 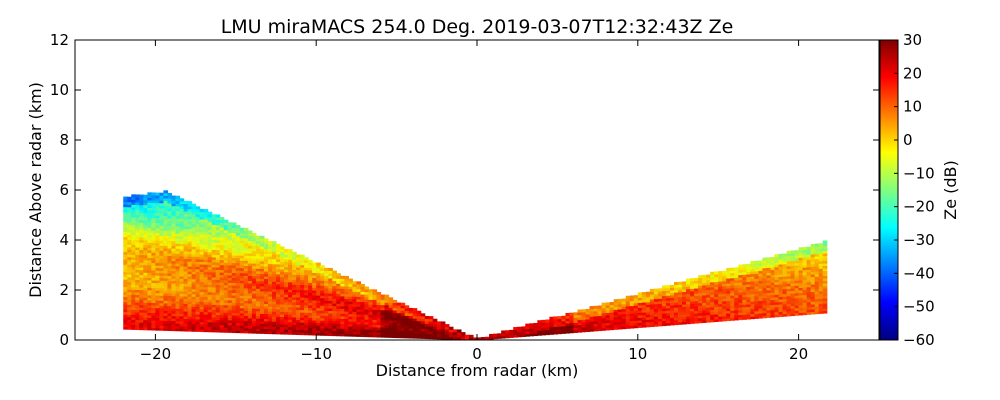 I want to click on colorbar-tick-label: −40, so click(x=919, y=273).